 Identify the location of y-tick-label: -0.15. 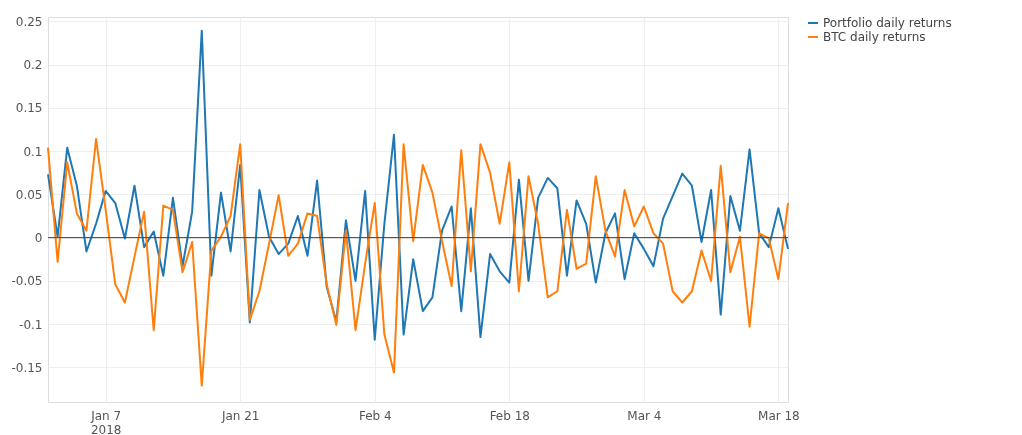
(27, 367).